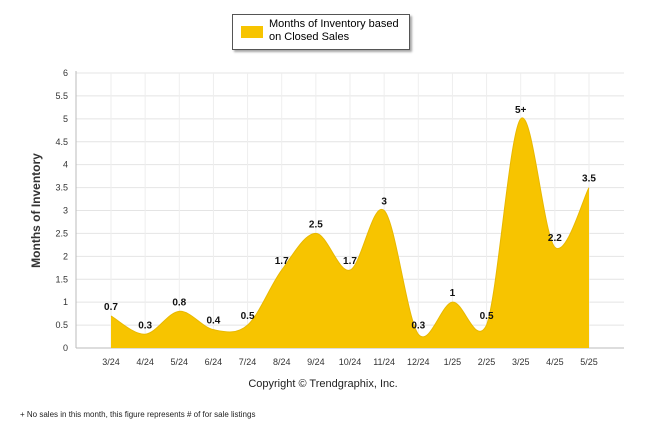 The height and width of the screenshot is (434, 646). I want to click on data-label: 0.4, so click(213, 321).